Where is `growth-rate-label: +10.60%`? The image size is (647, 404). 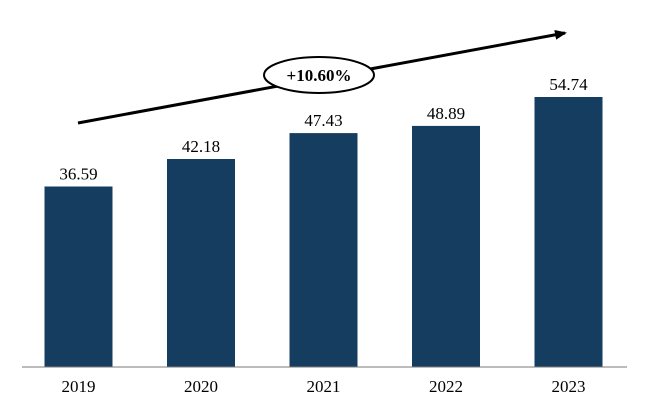
growth-rate-label: +10.60% is located at coordinates (319, 75).